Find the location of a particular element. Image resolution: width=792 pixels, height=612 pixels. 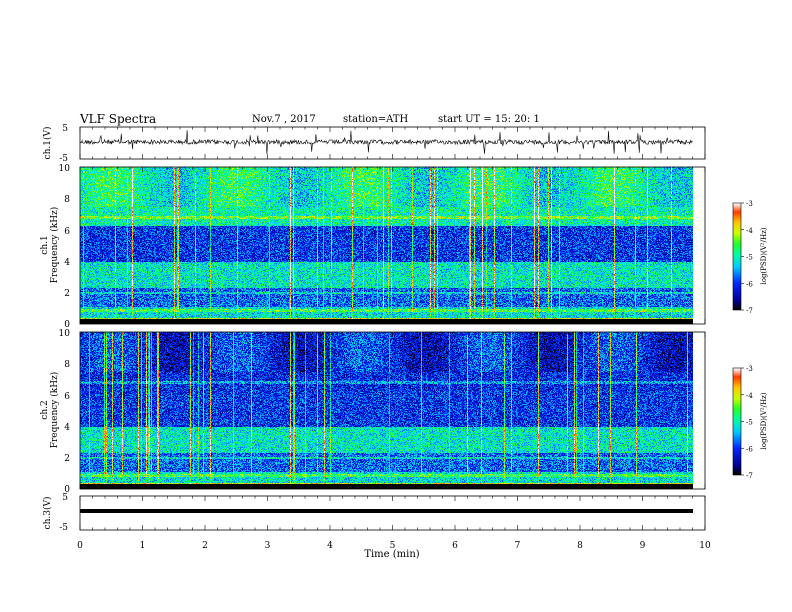

time-tick-label-0: 0 is located at coordinates (80, 546).